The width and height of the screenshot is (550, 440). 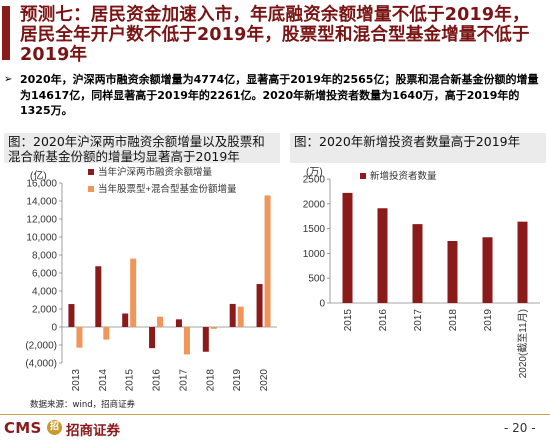 I want to click on y-tick-label: 10,000, so click(x=41, y=238).